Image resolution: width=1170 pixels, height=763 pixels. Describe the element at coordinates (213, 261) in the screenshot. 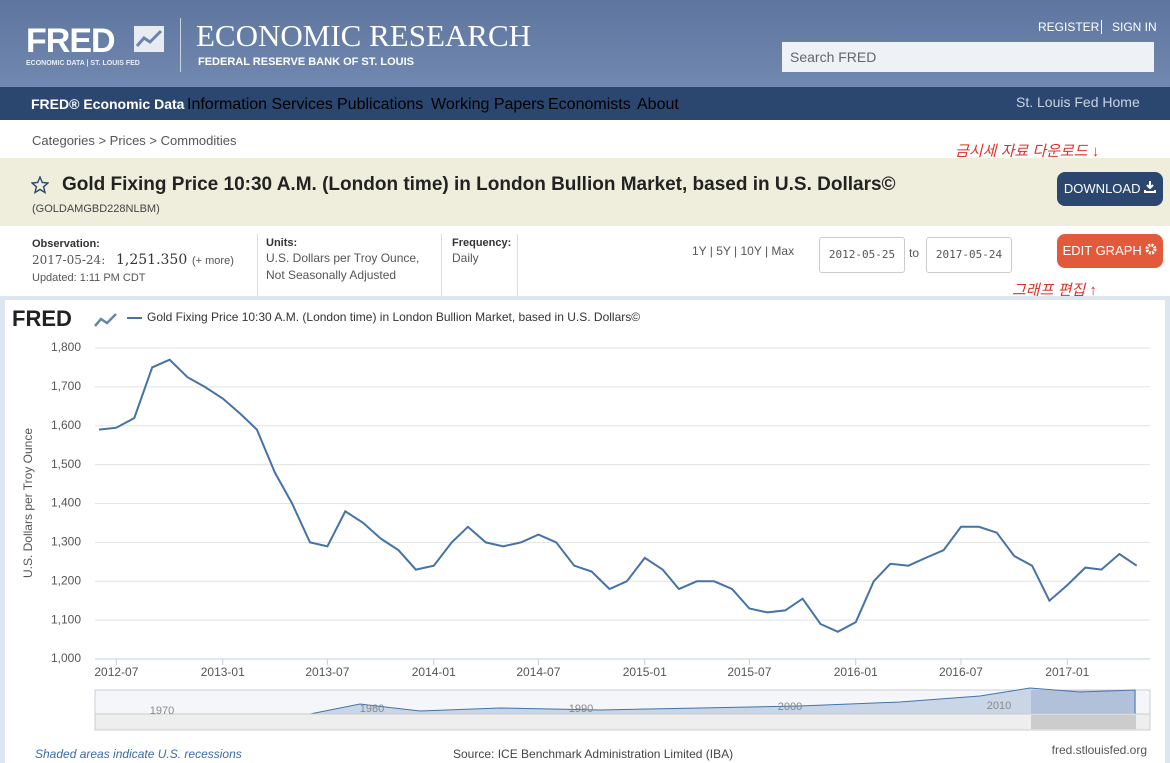

I see `more-link: (+ more)` at that location.